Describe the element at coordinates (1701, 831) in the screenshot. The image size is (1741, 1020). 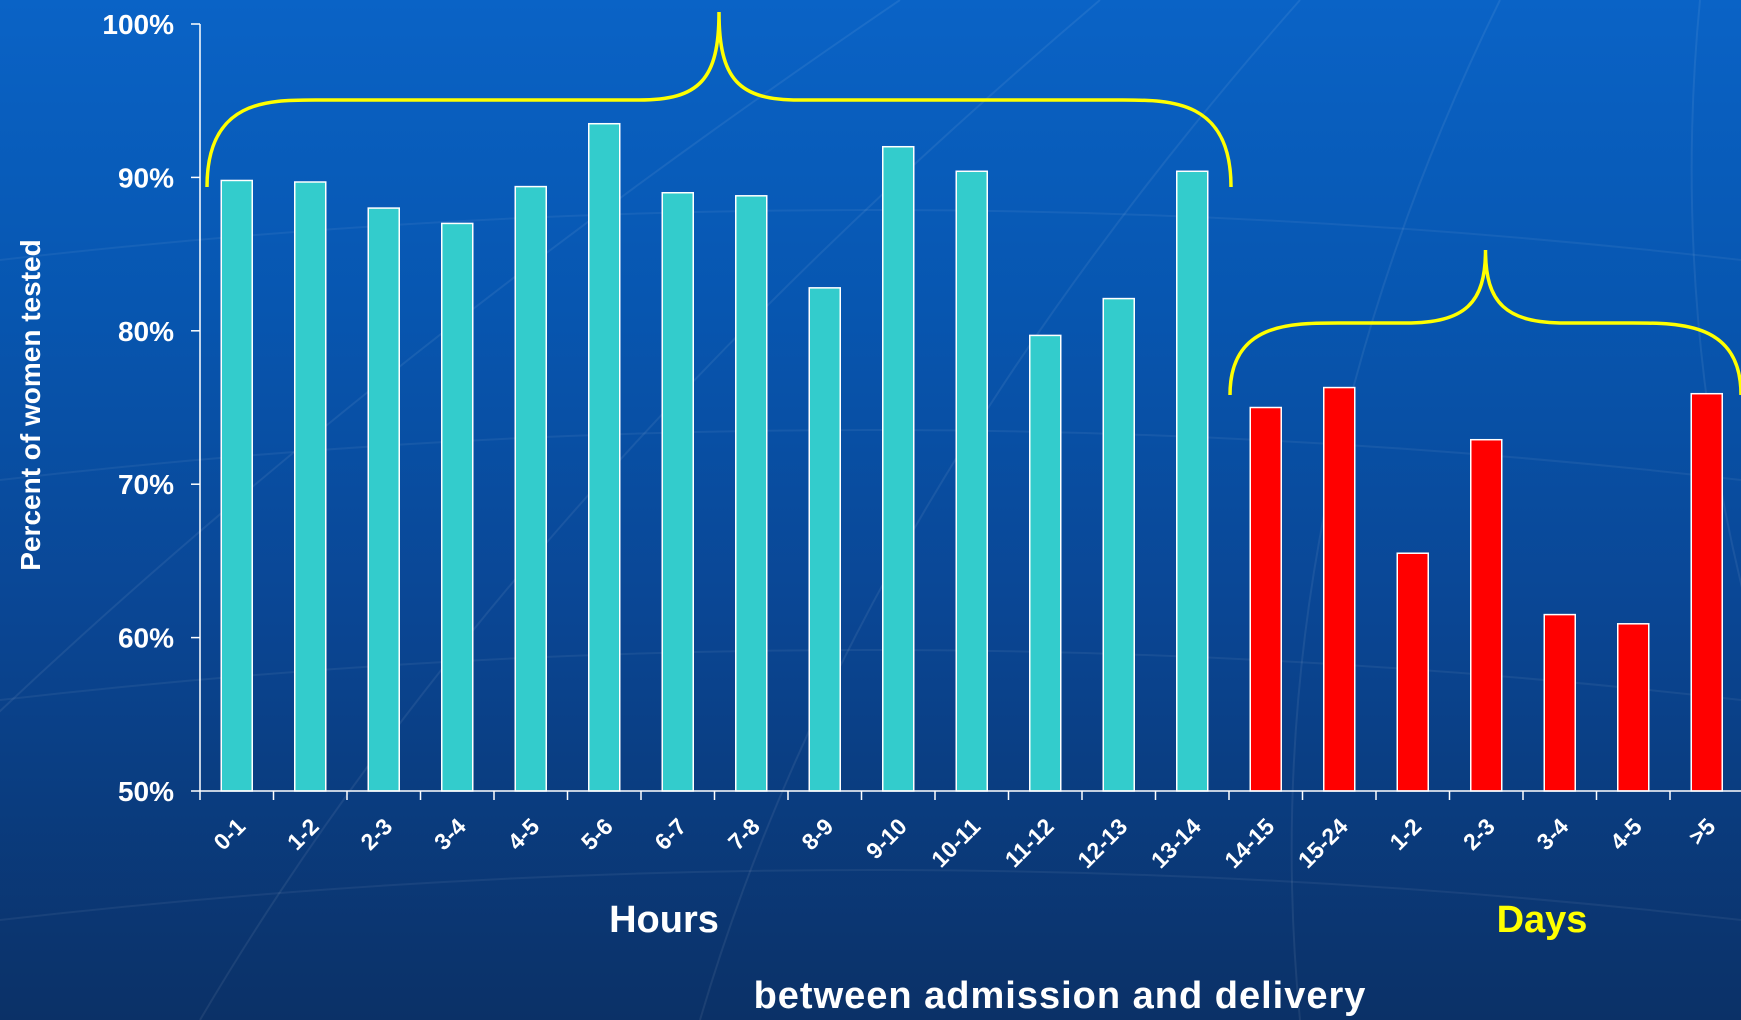
I see `x-tick-label: >5` at that location.